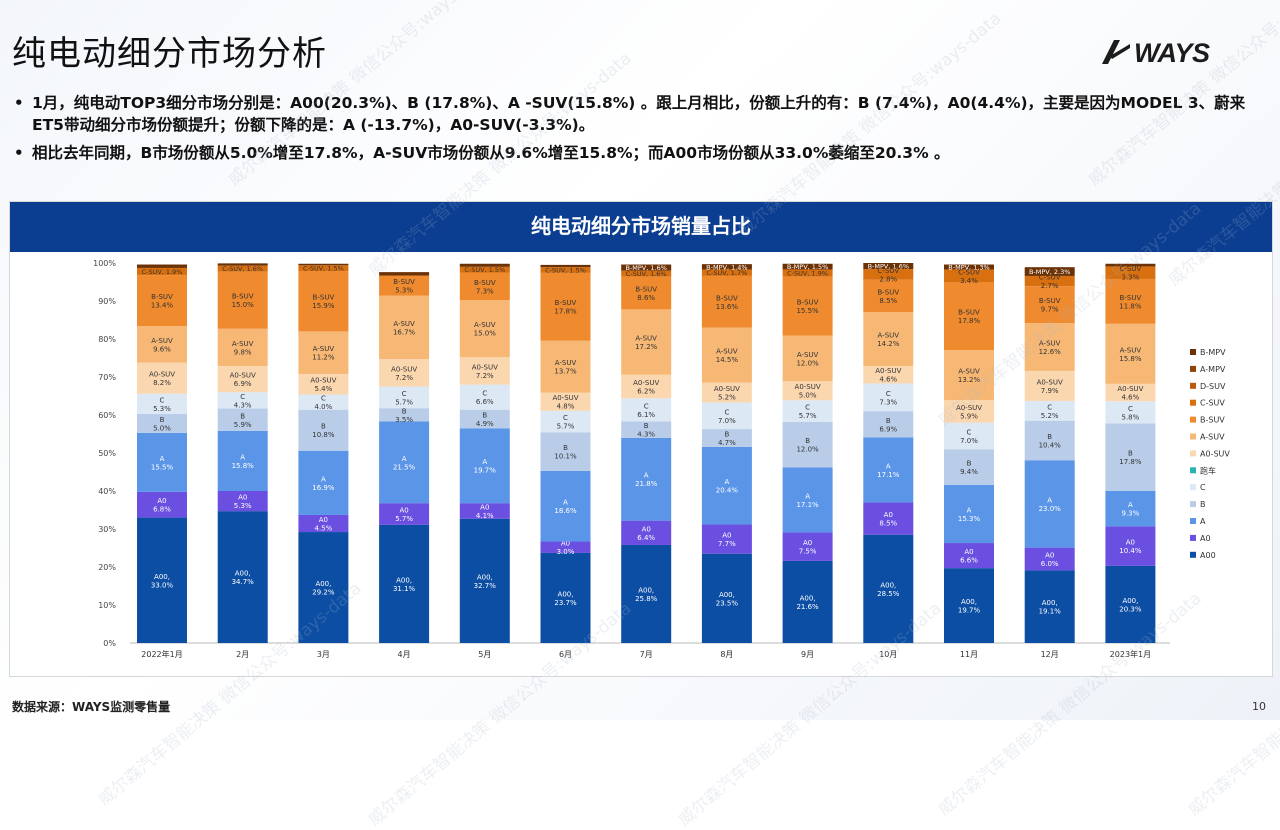 The image size is (1280, 830). Describe the element at coordinates (888, 344) in the screenshot. I see `segment-value-label: 14.2%` at that location.